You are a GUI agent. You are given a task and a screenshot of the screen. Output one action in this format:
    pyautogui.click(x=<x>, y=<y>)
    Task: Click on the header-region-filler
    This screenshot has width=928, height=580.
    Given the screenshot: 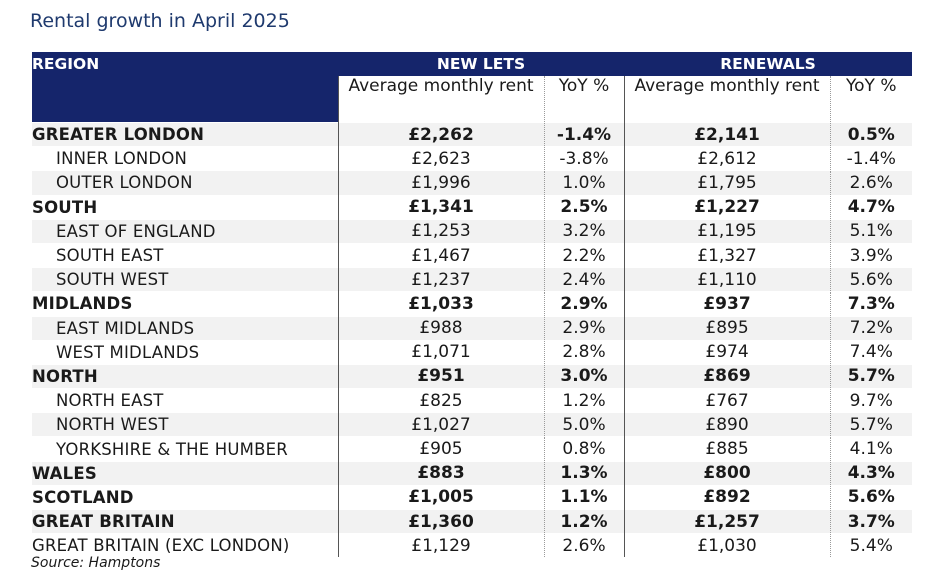 What is the action you would take?
    pyautogui.click(x=185, y=99)
    